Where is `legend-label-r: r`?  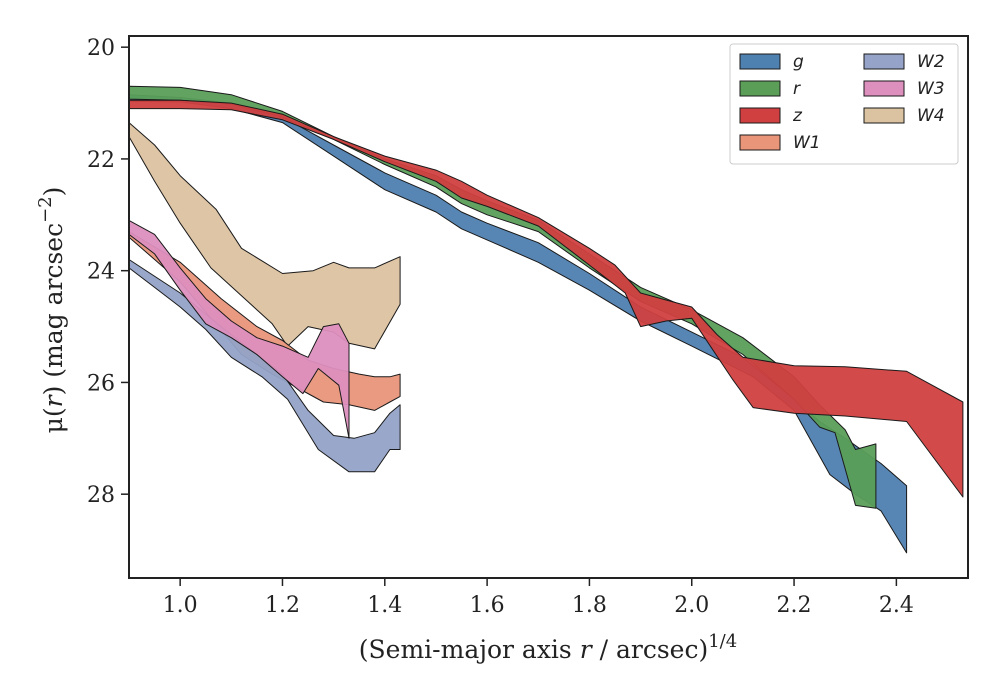
legend-label-r: r is located at coordinates (797, 89).